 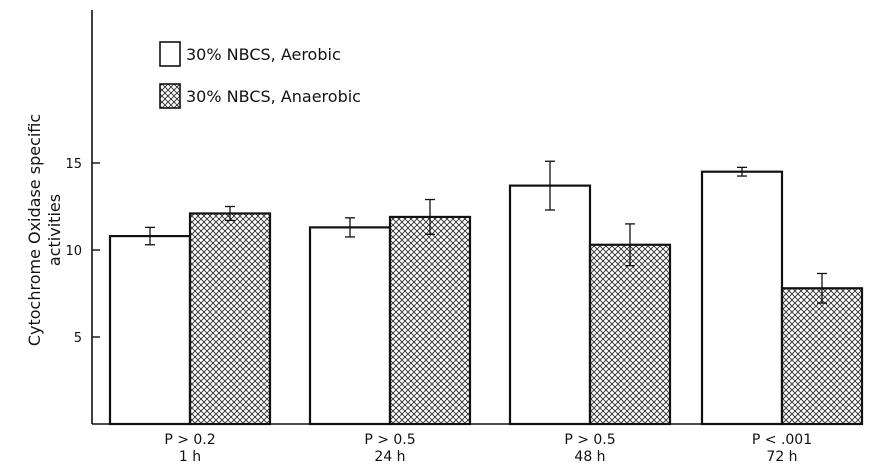 I want to click on y-ticks: 5 10 15, so click(x=82, y=251).